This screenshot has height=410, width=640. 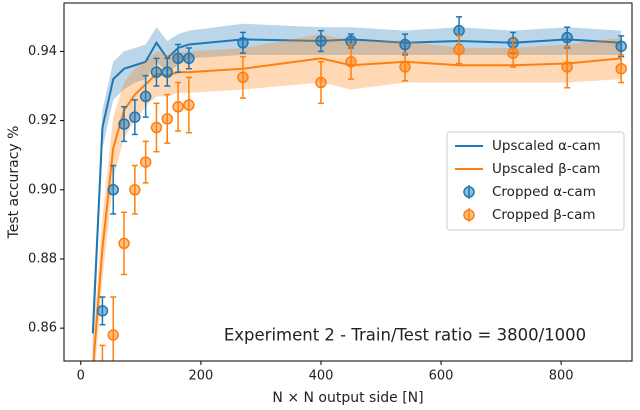 I want to click on y-tick-label: 0.90, so click(x=42, y=189).